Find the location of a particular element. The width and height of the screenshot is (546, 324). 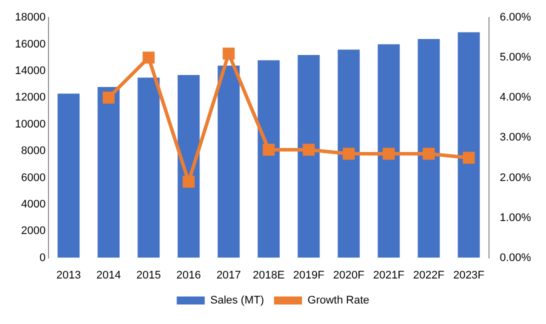

x-tick-label: 2014 is located at coordinates (108, 275).